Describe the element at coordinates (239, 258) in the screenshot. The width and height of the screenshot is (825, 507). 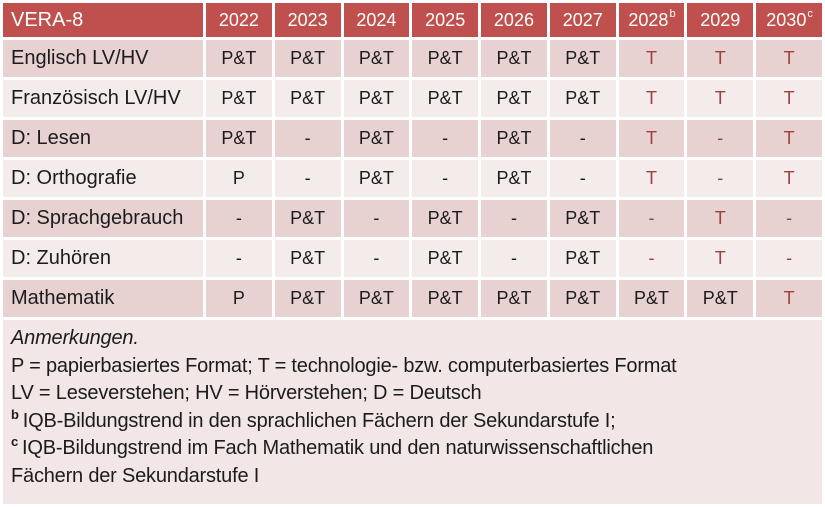
I see `cell-2022: -` at that location.